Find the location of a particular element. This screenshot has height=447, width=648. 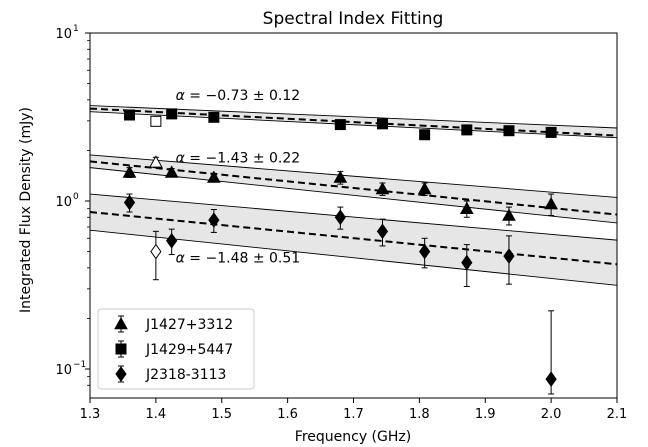

y-tick-label-2: 10 is located at coordinates (63, 370).